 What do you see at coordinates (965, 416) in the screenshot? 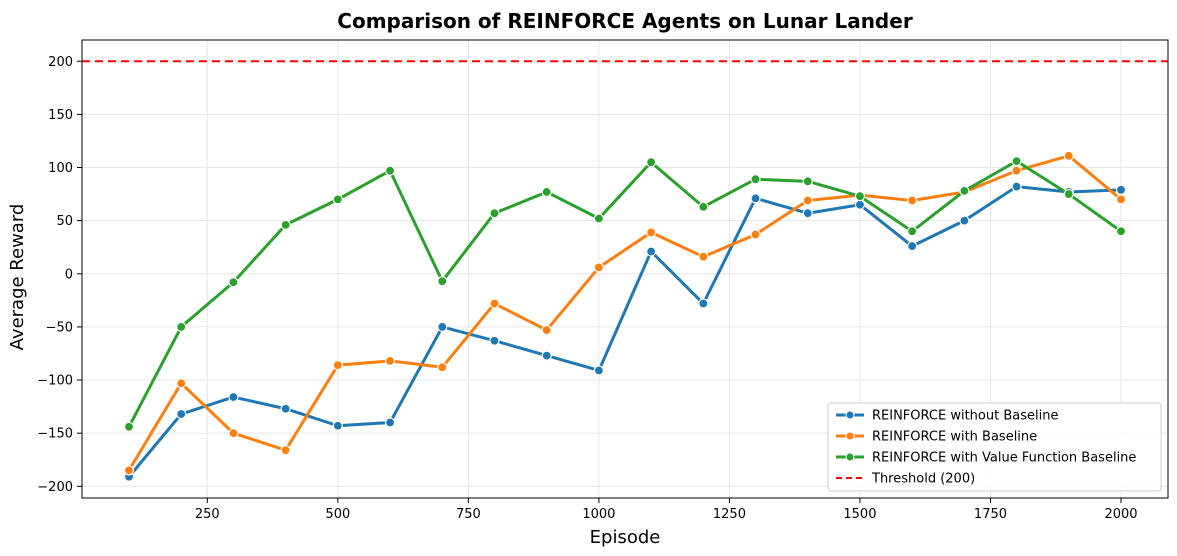
I see `legend-label: REINFORCE without Baseline` at bounding box center [965, 416].